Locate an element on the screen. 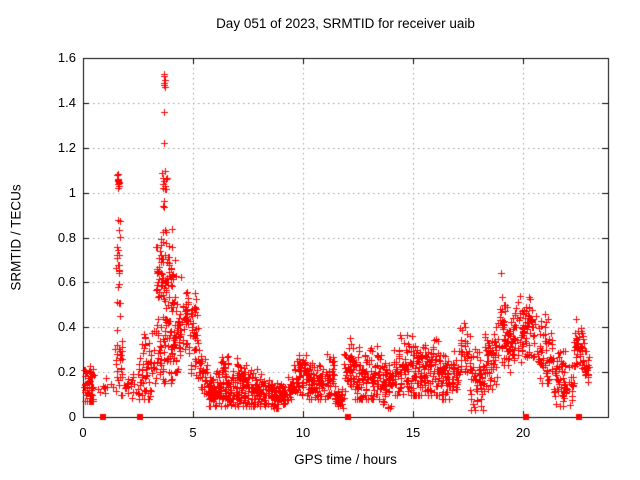 The height and width of the screenshot is (480, 640). x-axis-label: GPS time / hours is located at coordinates (345, 459).